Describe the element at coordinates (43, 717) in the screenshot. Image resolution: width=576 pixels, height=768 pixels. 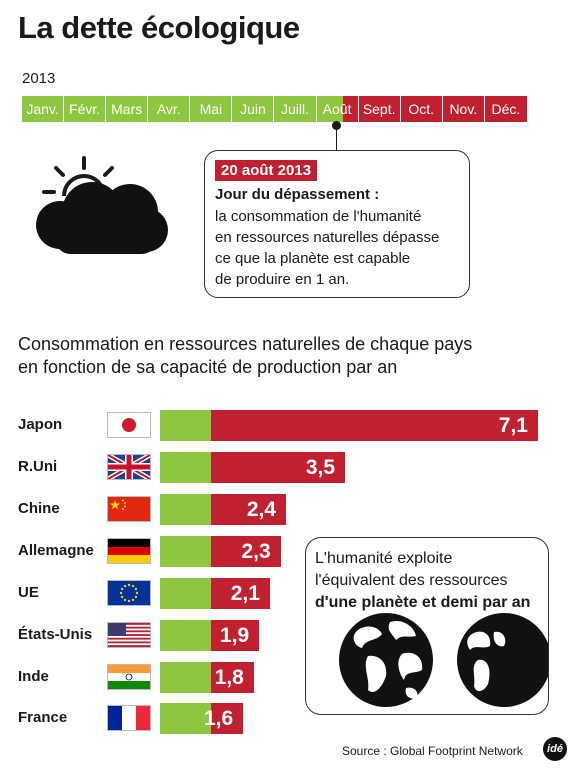
I see `country-label: France` at that location.